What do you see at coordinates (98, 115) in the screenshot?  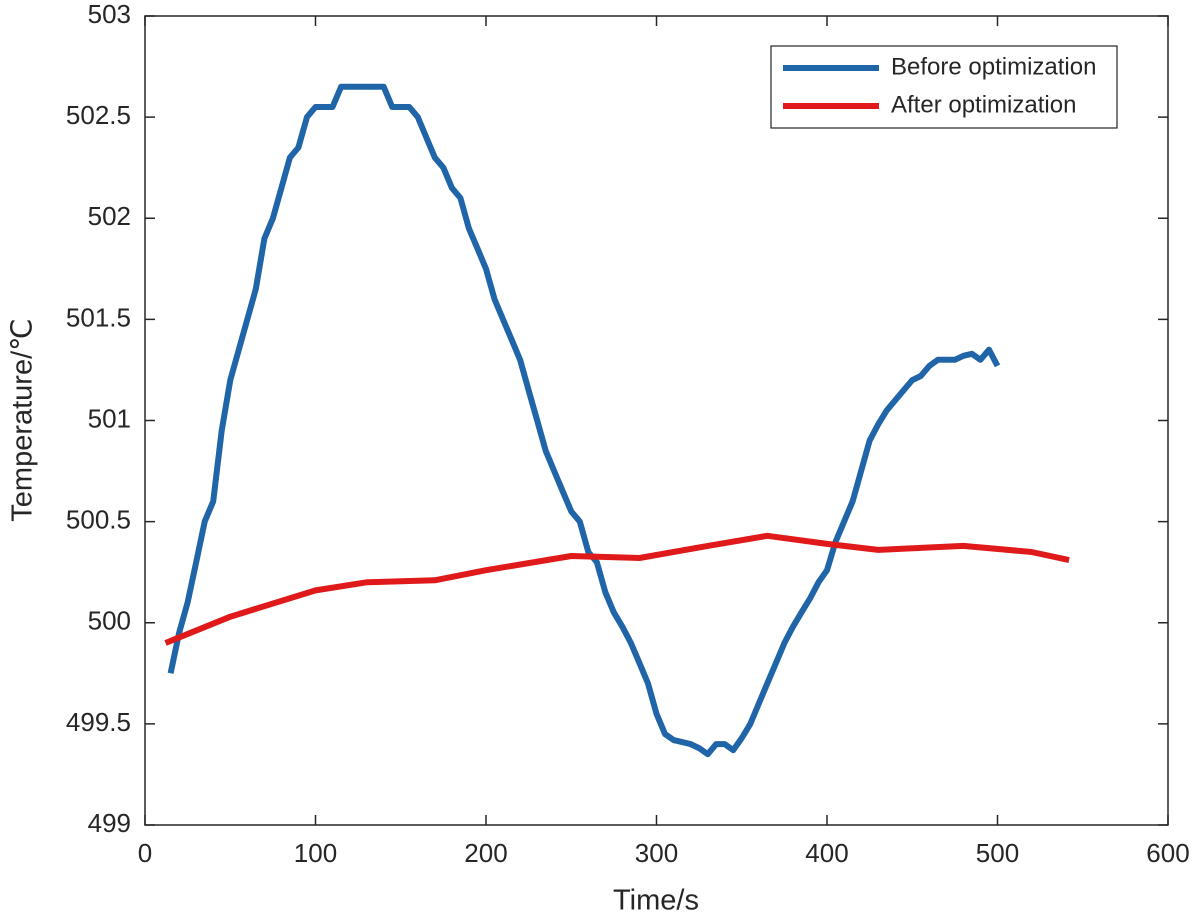 I see `y-tick-label: 502.5` at bounding box center [98, 115].